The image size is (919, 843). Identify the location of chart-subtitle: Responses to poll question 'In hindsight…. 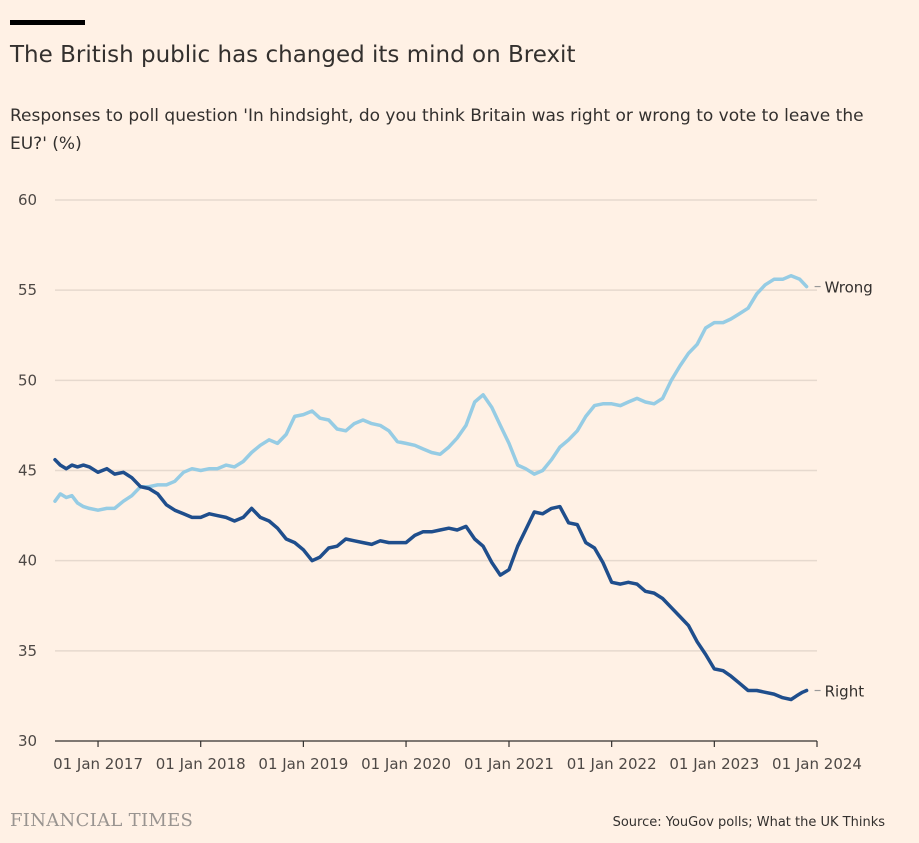
(437, 130).